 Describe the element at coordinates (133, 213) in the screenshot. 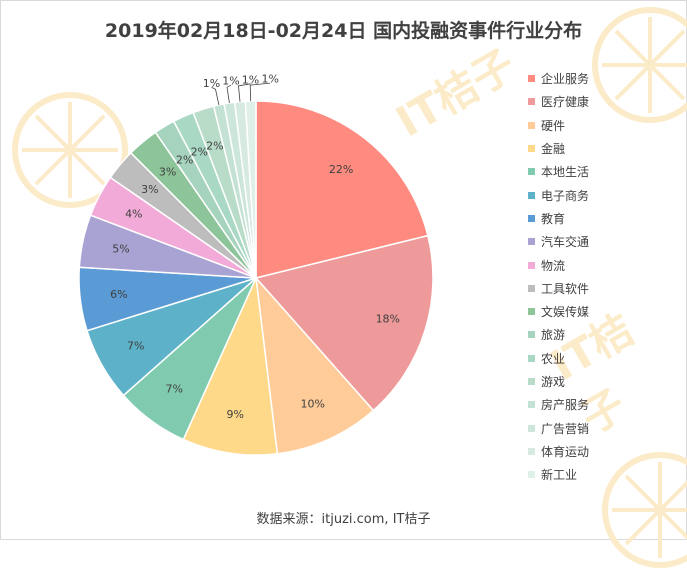

I see `slice-label-8: 4%` at that location.